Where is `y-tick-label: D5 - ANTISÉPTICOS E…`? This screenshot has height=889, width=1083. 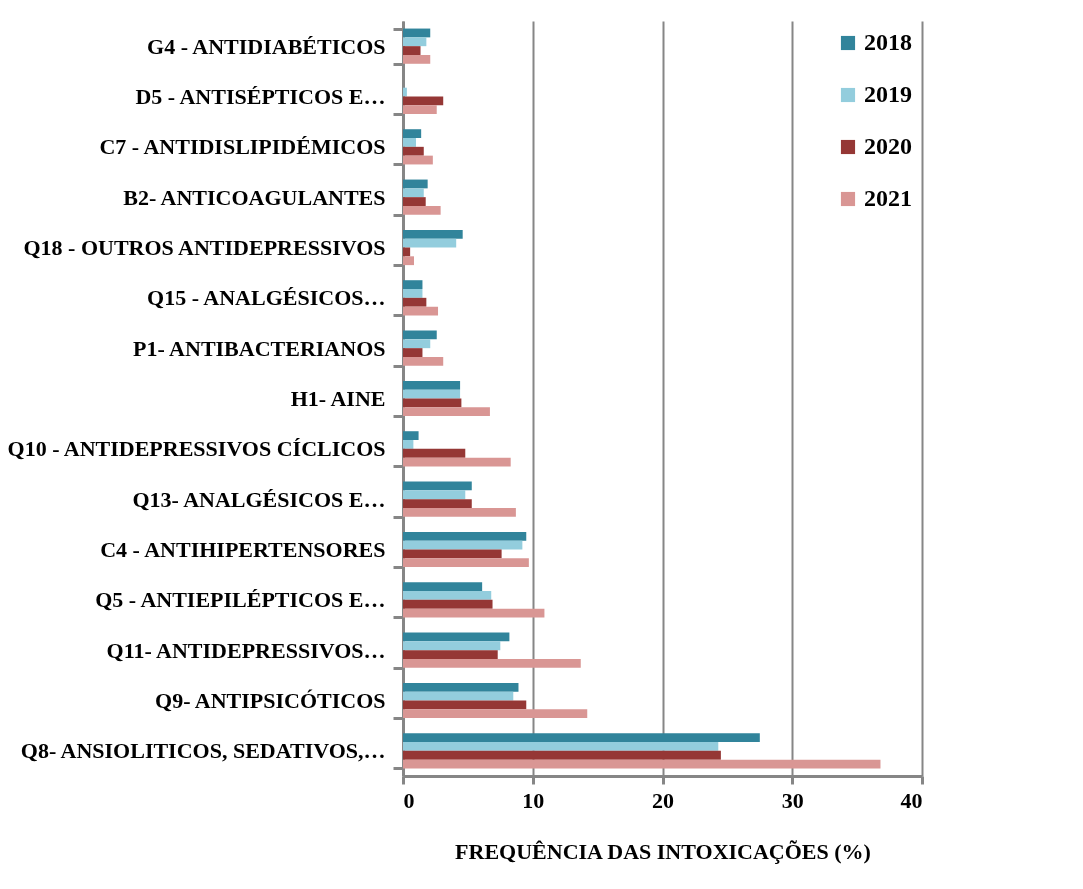 y-tick-label: D5 - ANTISÉPTICOS E… is located at coordinates (260, 96).